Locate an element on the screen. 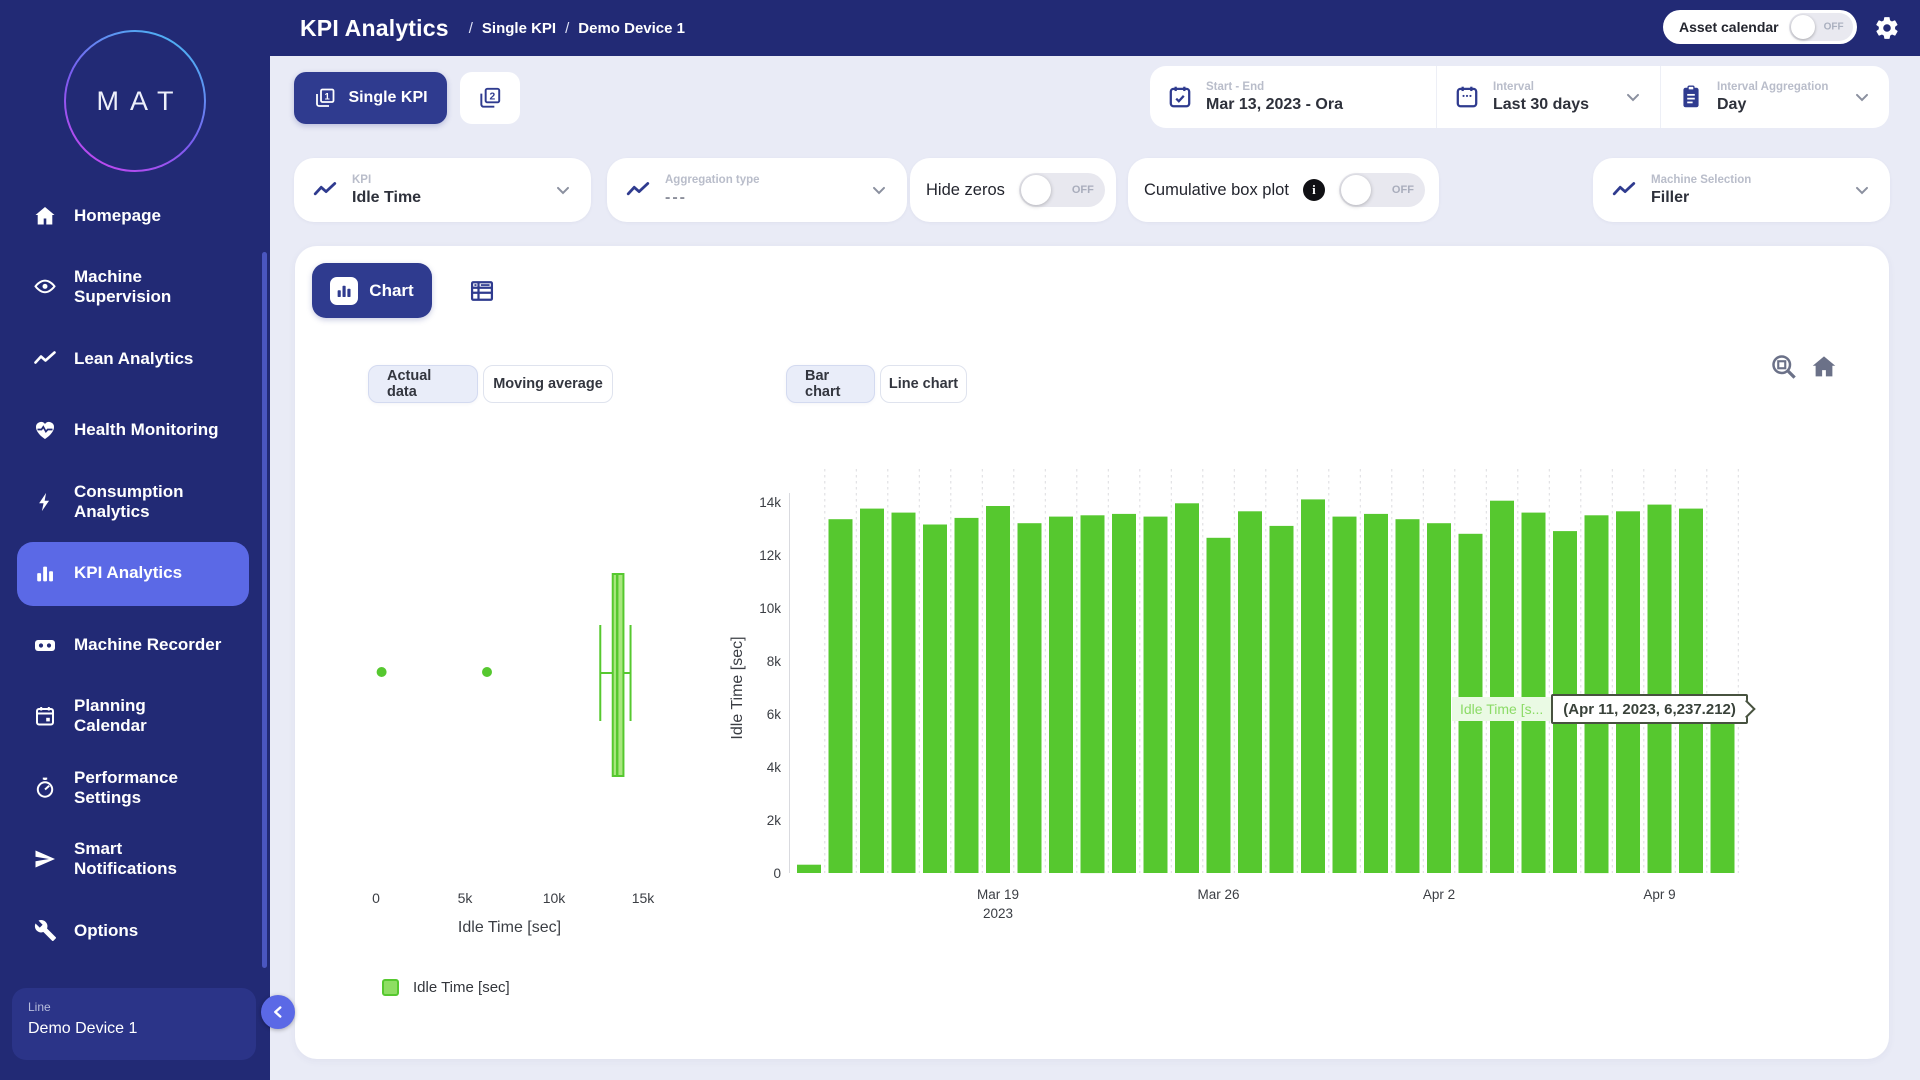 The height and width of the screenshot is (1080, 1920). kpi-select: KPI Idle Time is located at coordinates (442, 190).